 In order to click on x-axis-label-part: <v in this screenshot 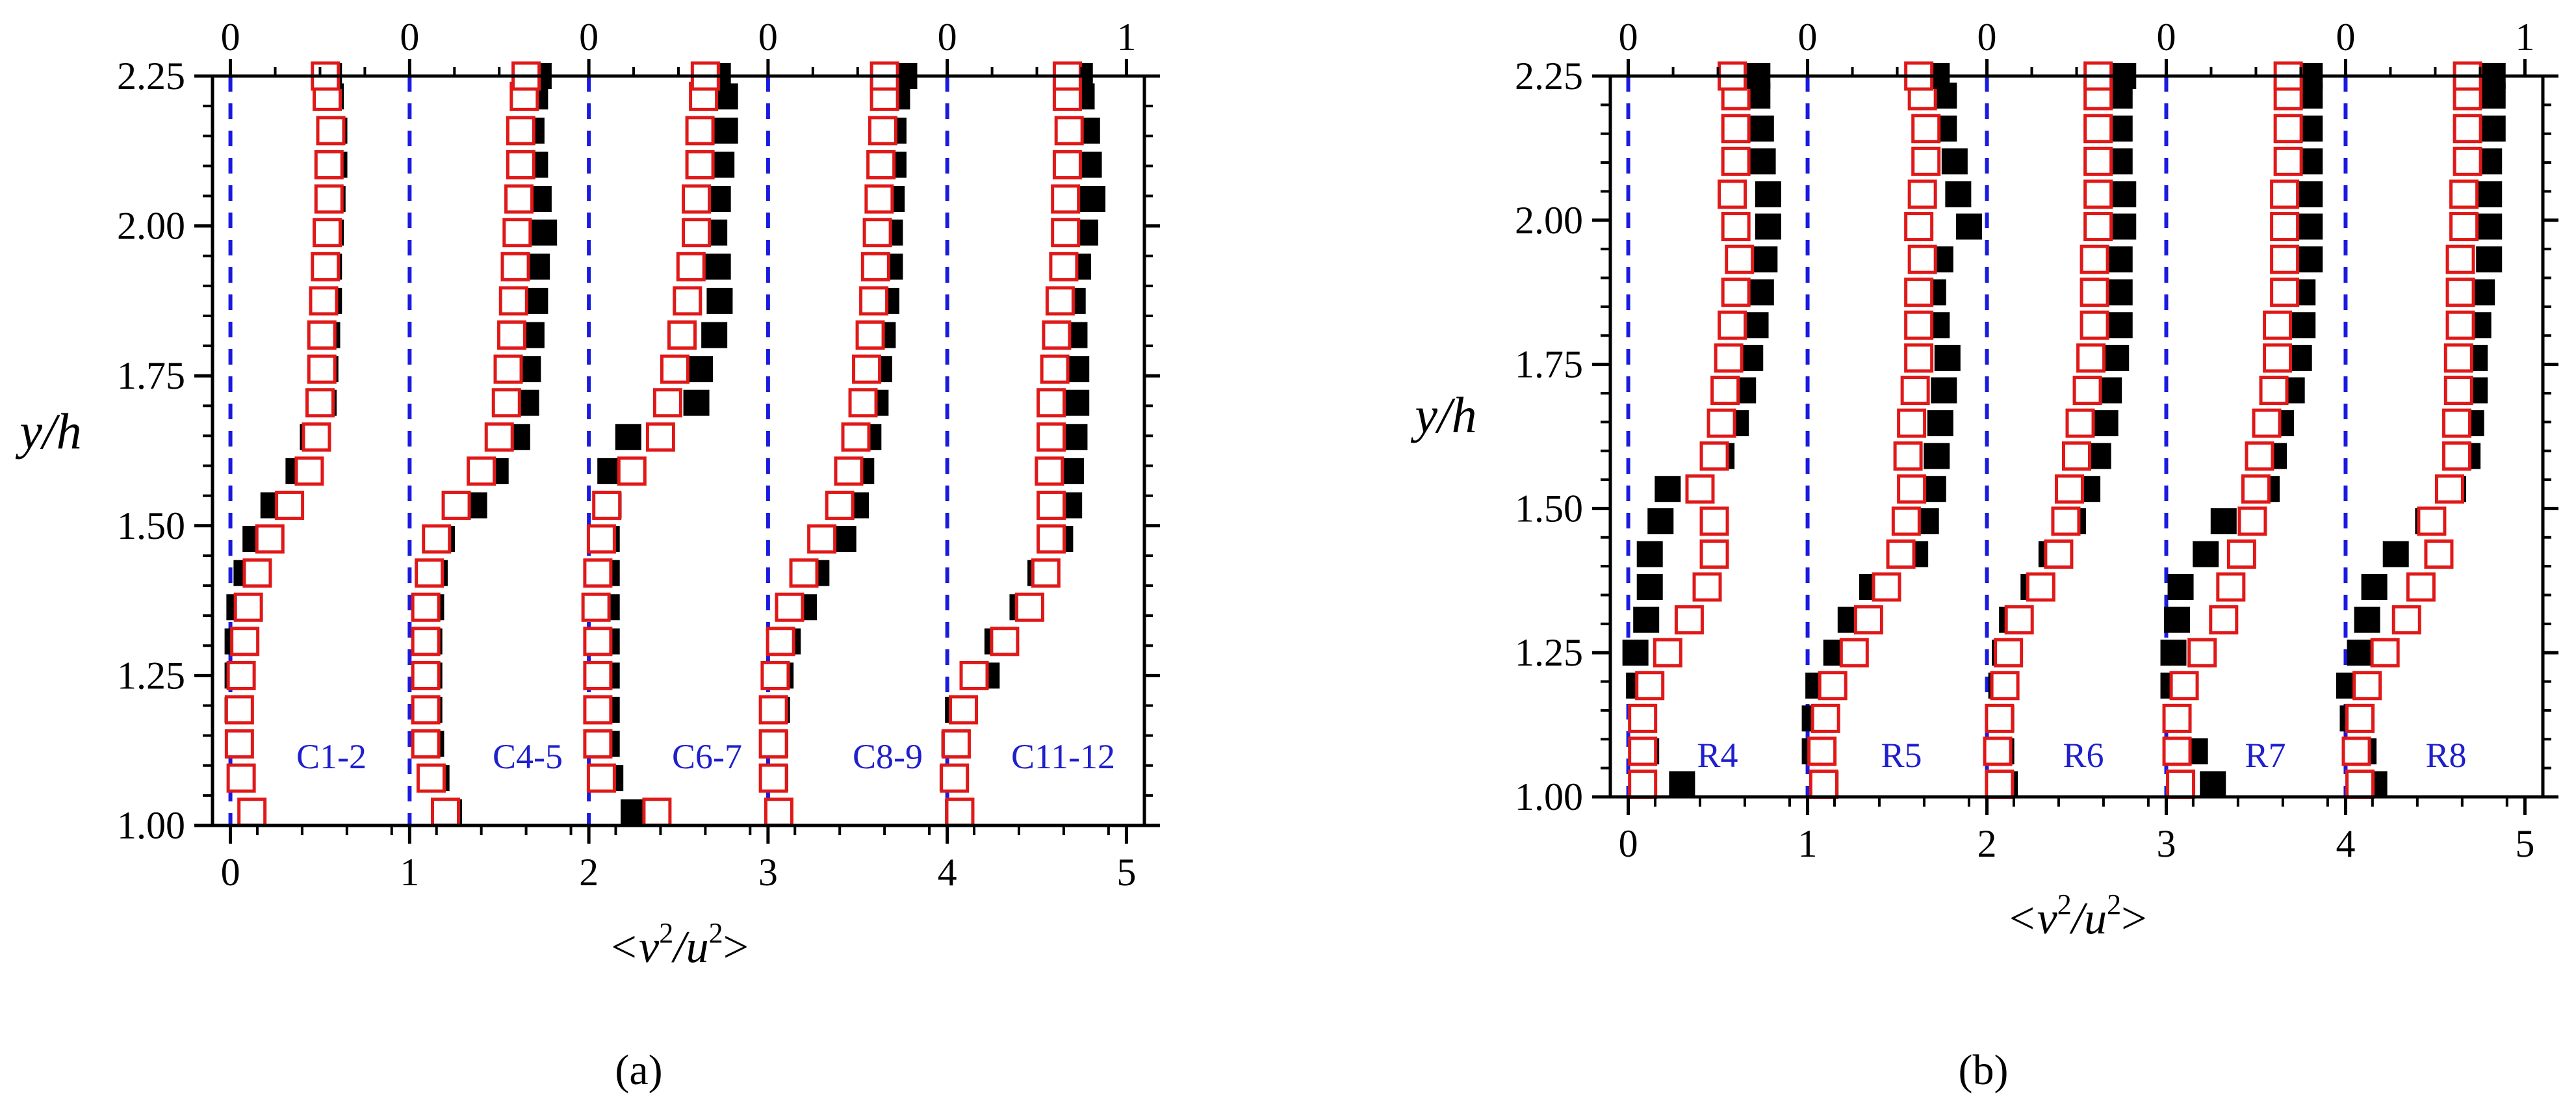, I will do `click(2032, 919)`.